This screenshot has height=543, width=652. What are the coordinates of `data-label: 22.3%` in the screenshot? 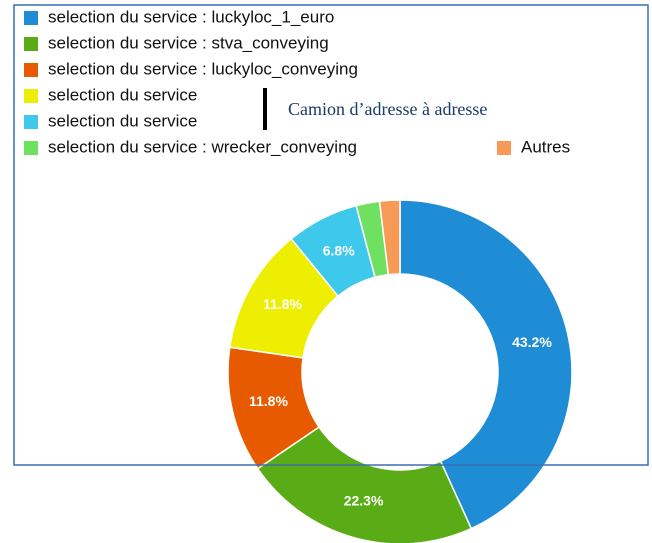 It's located at (364, 501).